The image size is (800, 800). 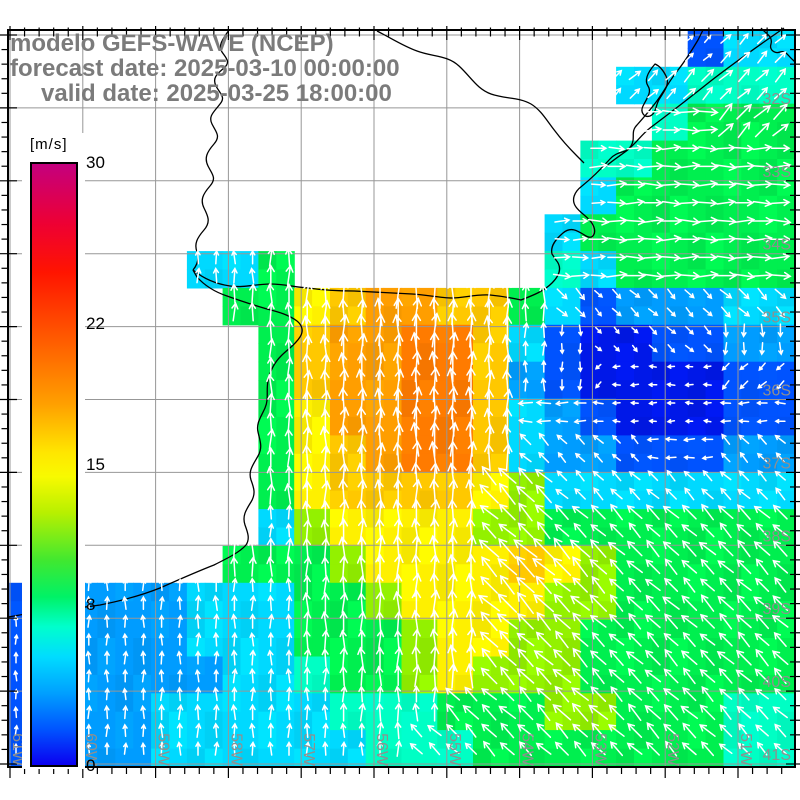 I want to click on longitude-label: 58W, so click(x=235, y=750).